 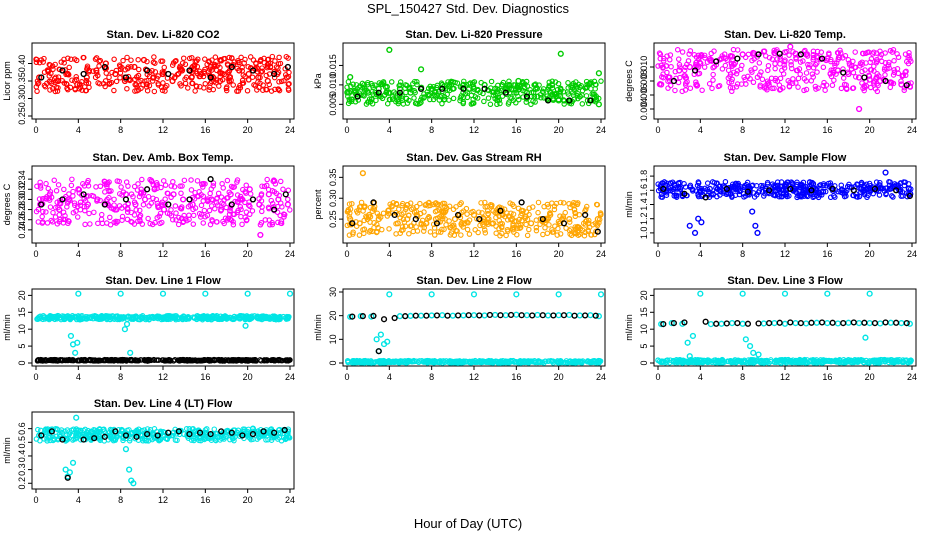 What do you see at coordinates (22, 428) in the screenshot?
I see `y-tick-label: 0.6` at bounding box center [22, 428].